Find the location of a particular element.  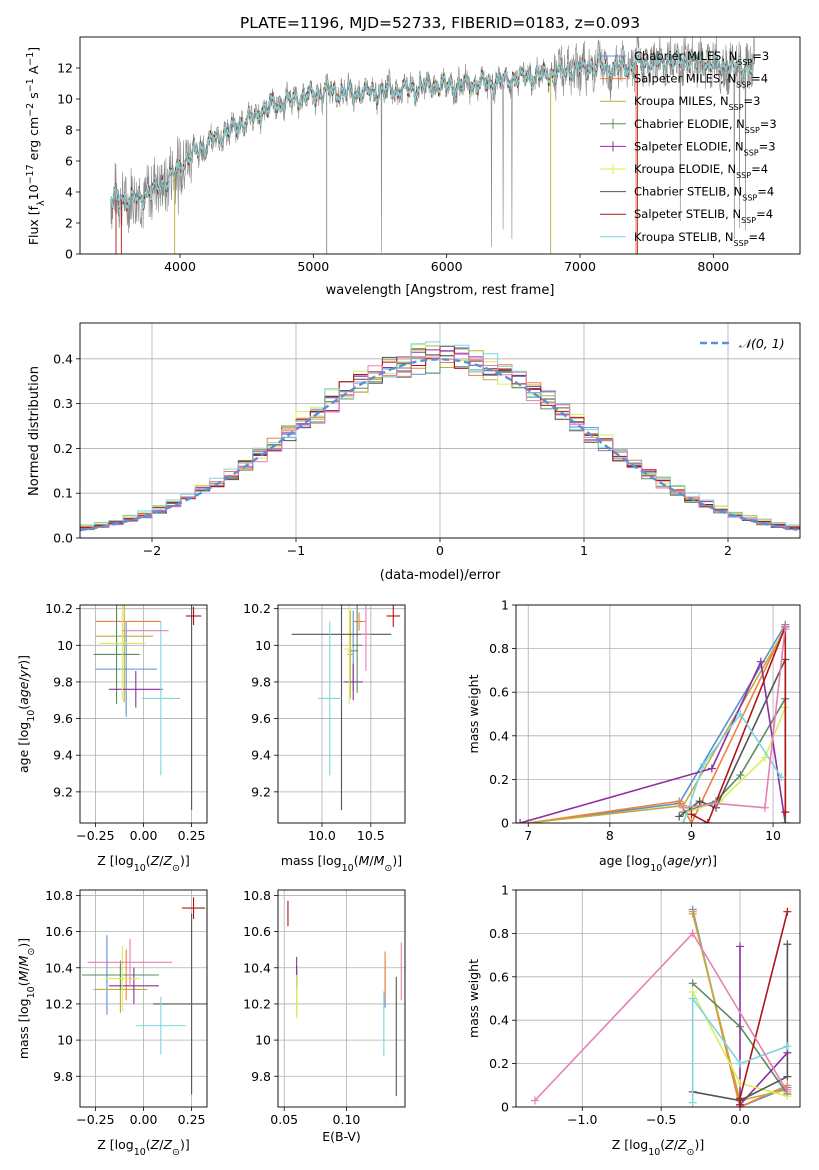

mass_vs_ebv-frame is located at coordinates (341, 998).